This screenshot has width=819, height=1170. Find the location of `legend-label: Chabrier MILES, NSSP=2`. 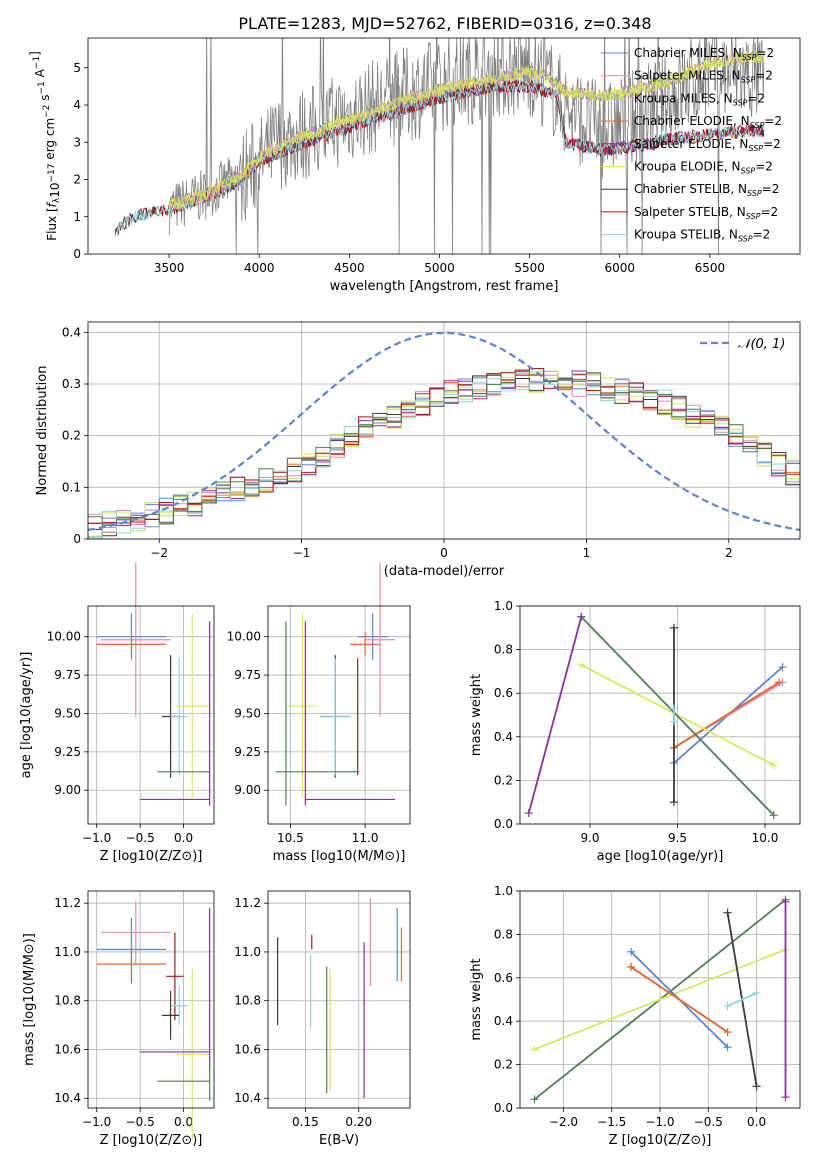

legend-label: Chabrier MILES, NSSP=2 is located at coordinates (704, 54).